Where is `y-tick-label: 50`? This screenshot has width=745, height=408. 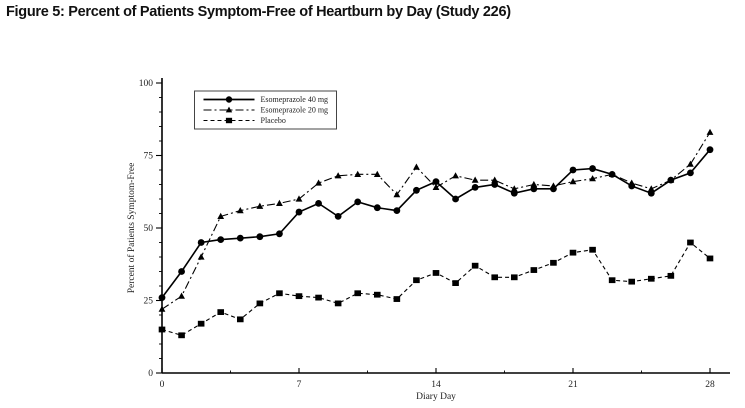 y-tick-label: 50 is located at coordinates (149, 229).